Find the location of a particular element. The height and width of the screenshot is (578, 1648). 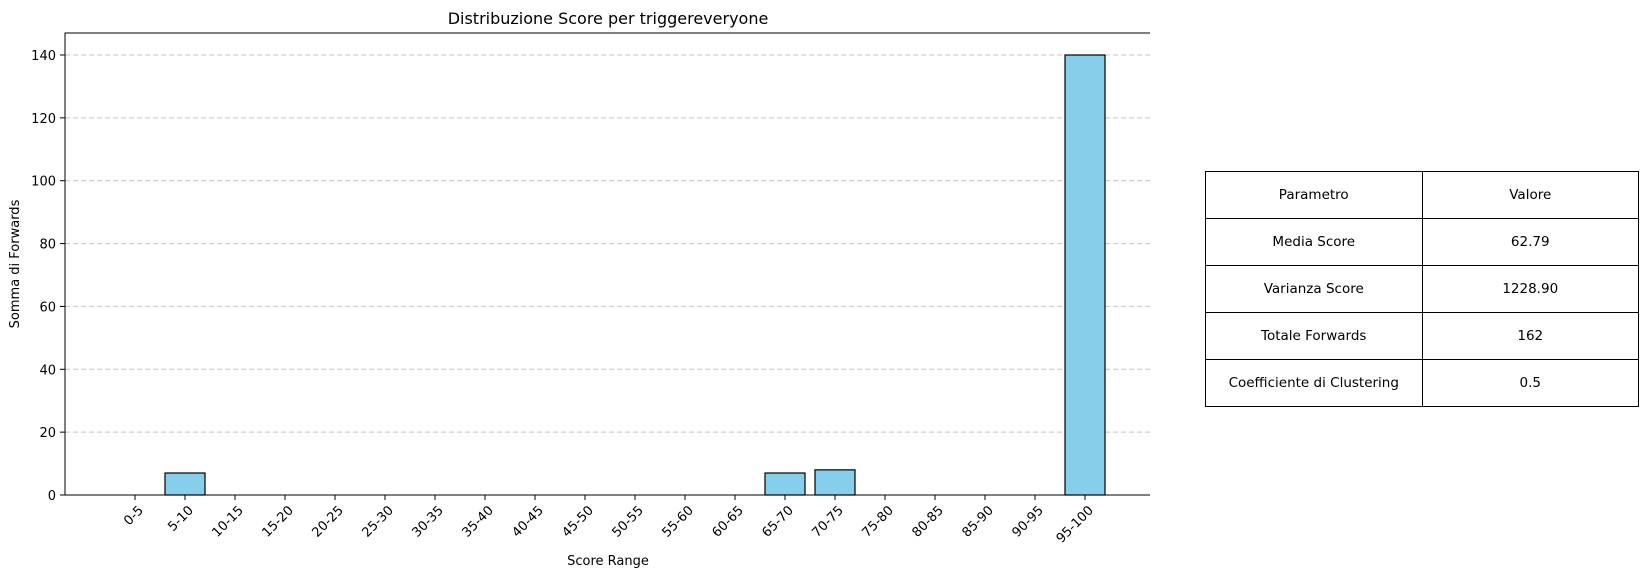

table-cell-value: 162 is located at coordinates (1530, 336).